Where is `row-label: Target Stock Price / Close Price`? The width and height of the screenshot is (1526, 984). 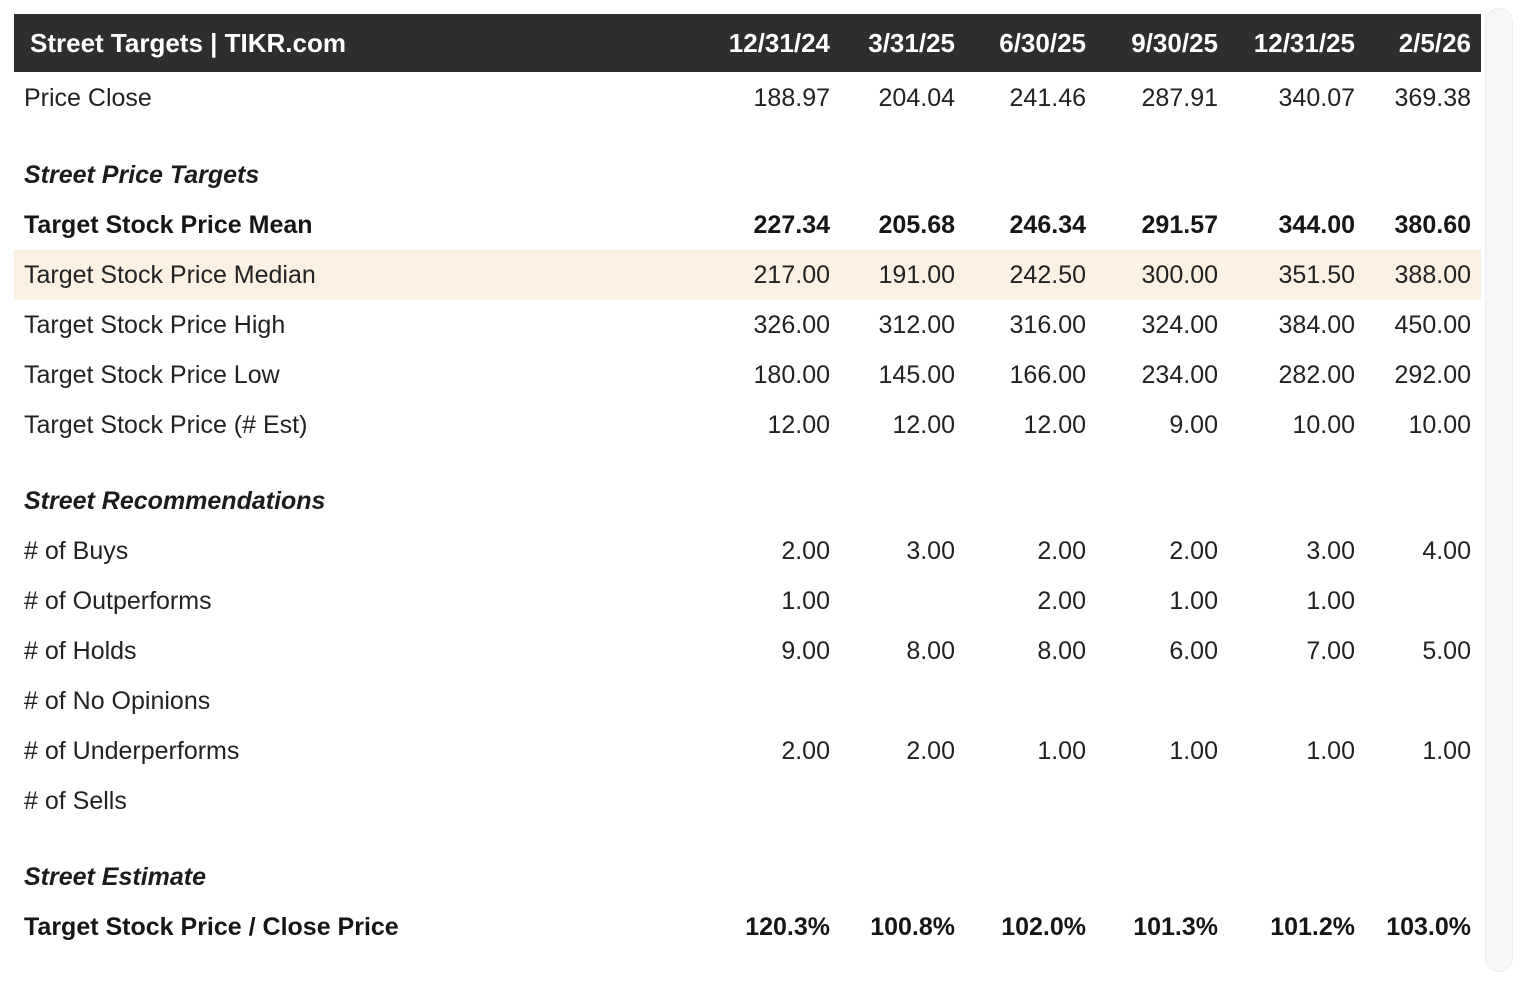
row-label: Target Stock Price / Close Price is located at coordinates (211, 926).